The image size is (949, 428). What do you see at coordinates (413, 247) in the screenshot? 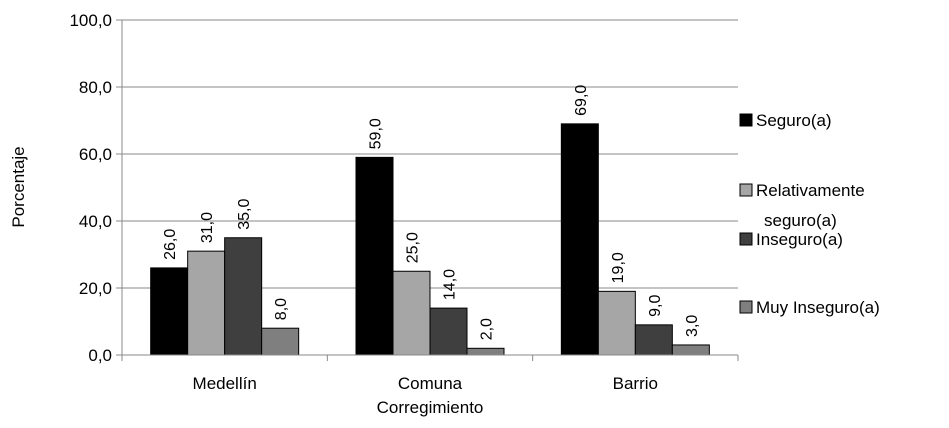
I see `data-label: 25,0` at bounding box center [413, 247].